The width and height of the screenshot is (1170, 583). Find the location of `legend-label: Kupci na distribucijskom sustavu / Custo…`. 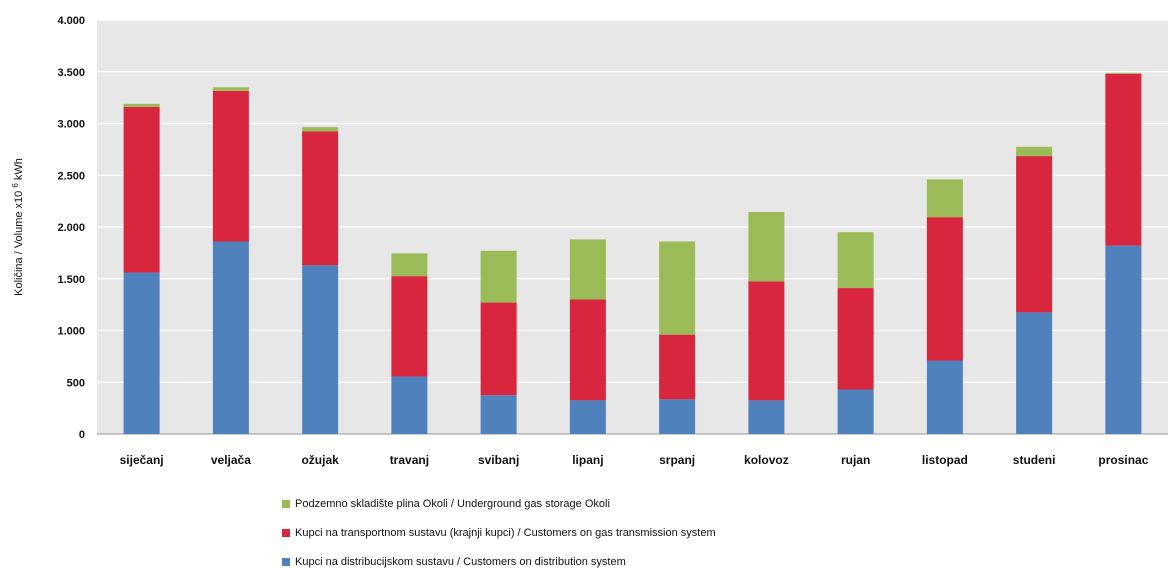

legend-label: Kupci na distribucijskom sustavu / Custo… is located at coordinates (460, 562).